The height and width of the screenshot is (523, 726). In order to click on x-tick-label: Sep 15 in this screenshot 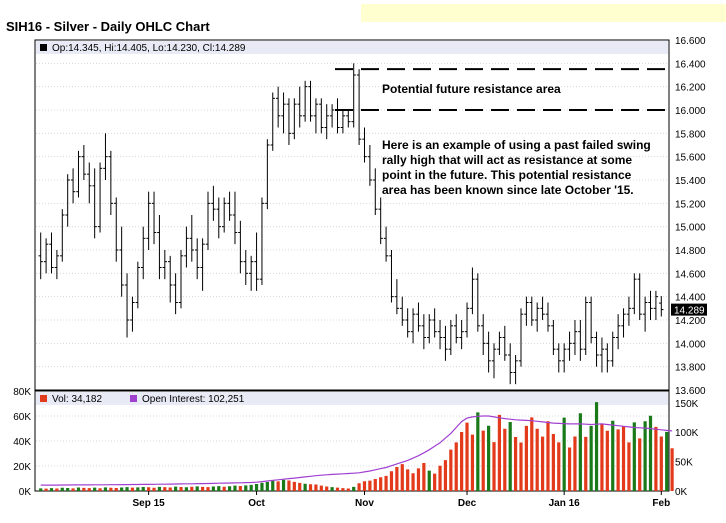, I will do `click(149, 503)`.